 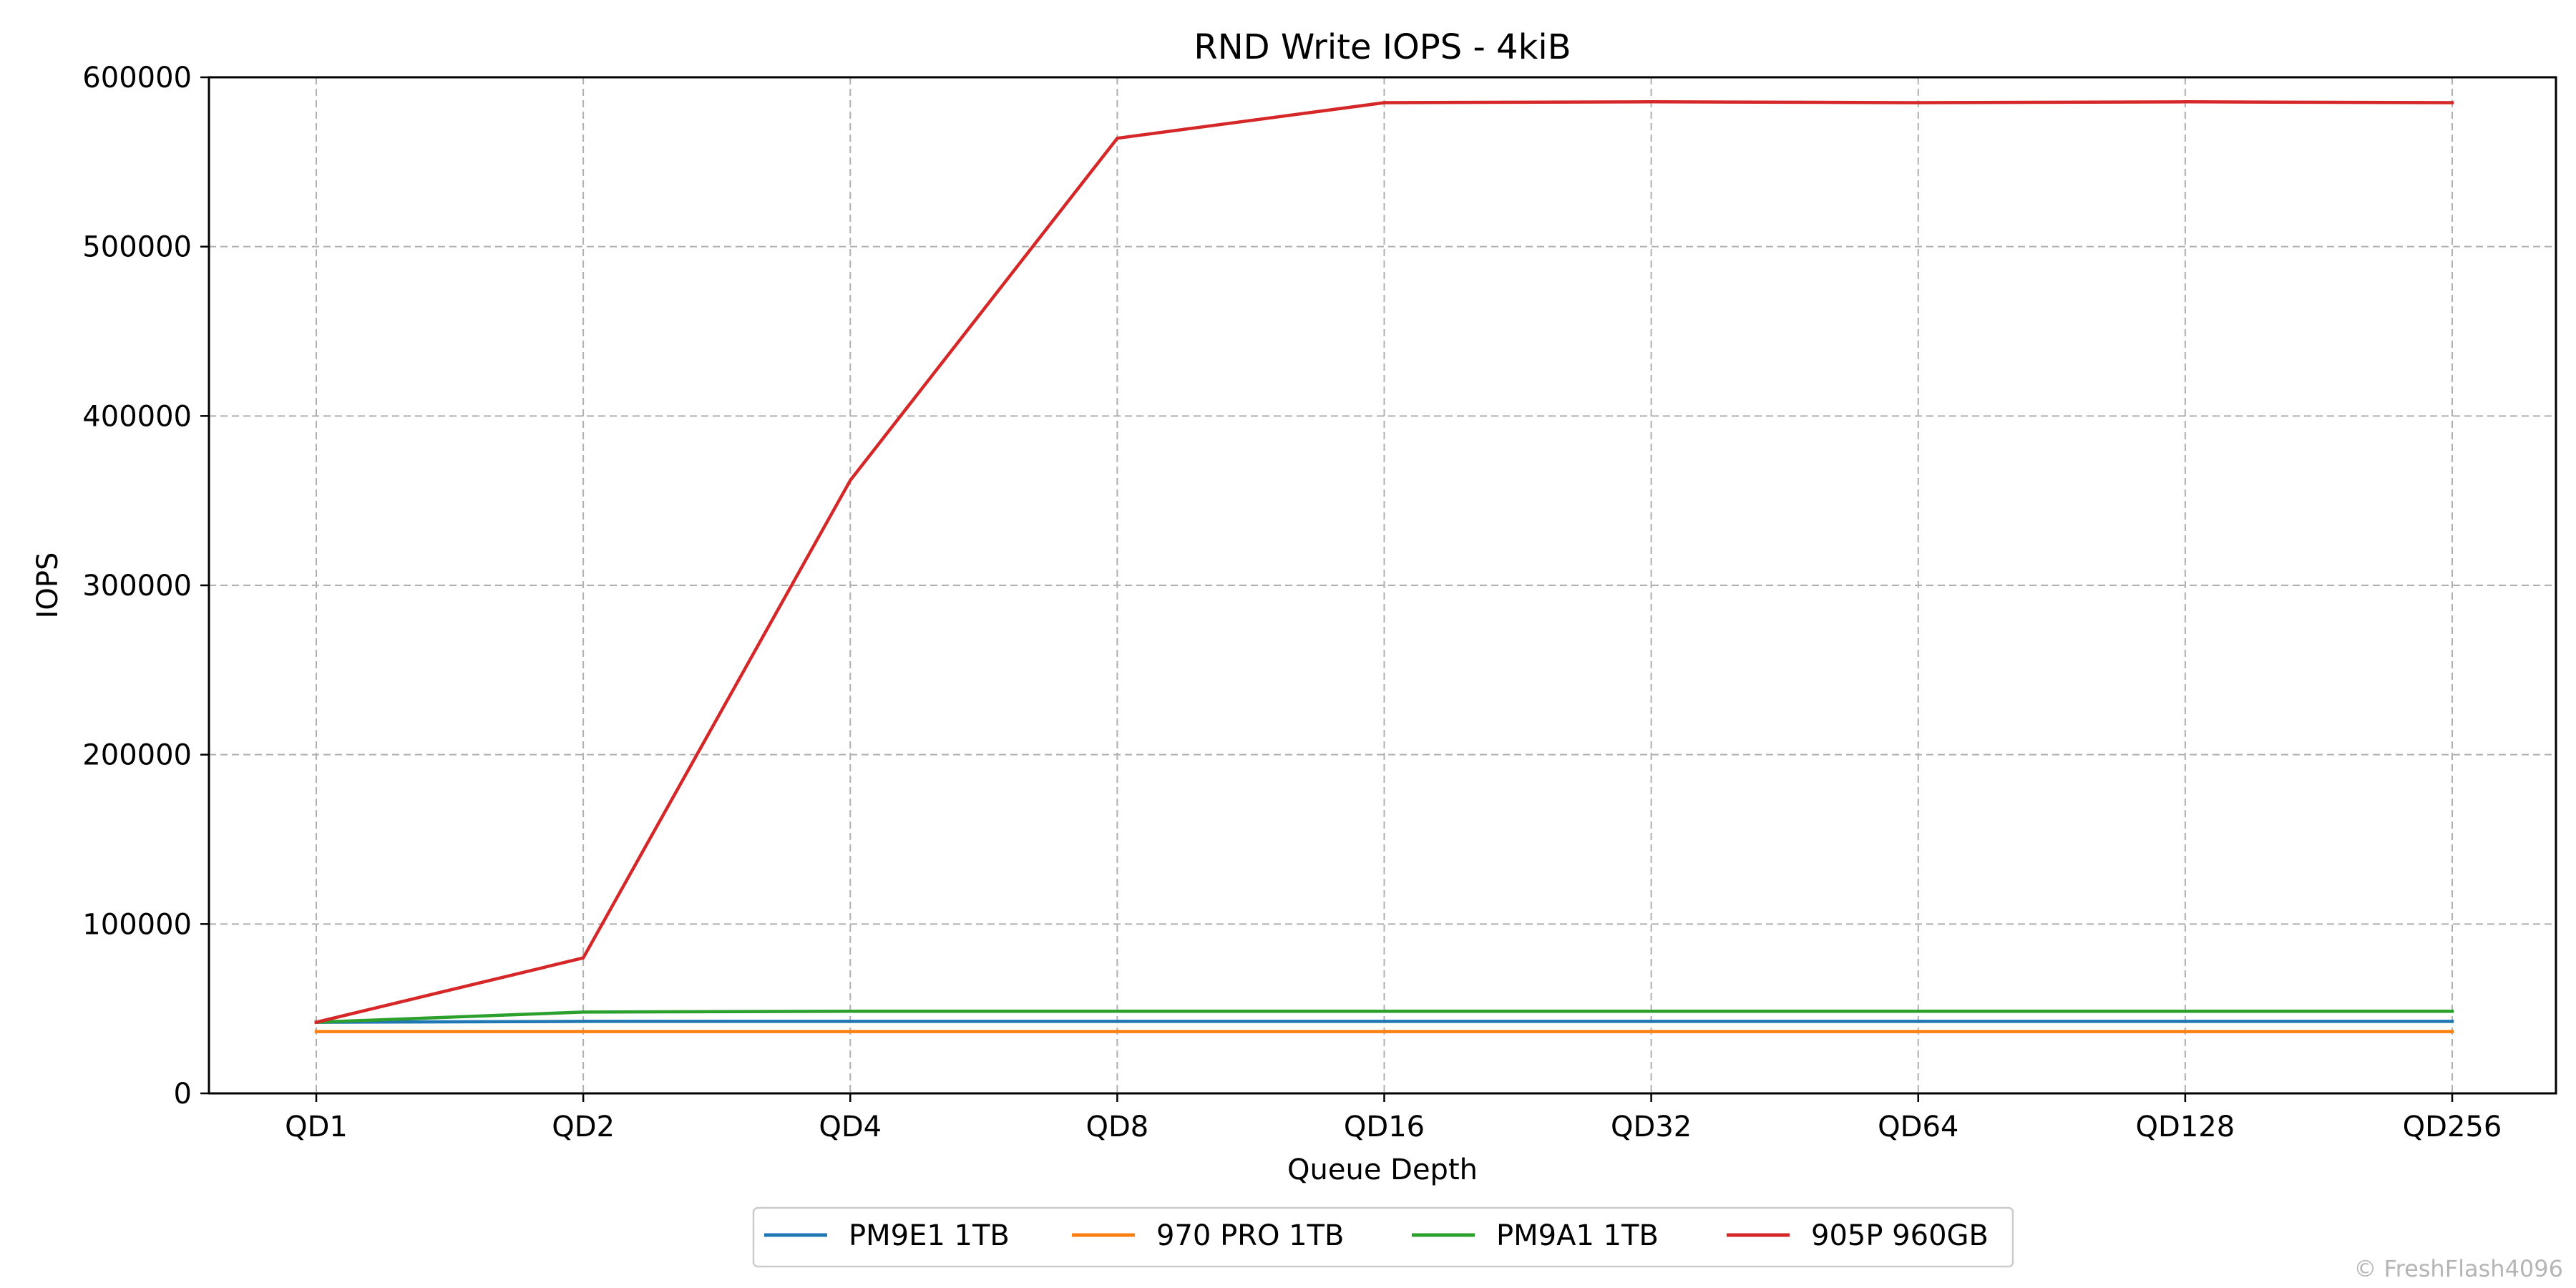 What do you see at coordinates (1652, 1127) in the screenshot?
I see `x-tick-label: QD32` at bounding box center [1652, 1127].